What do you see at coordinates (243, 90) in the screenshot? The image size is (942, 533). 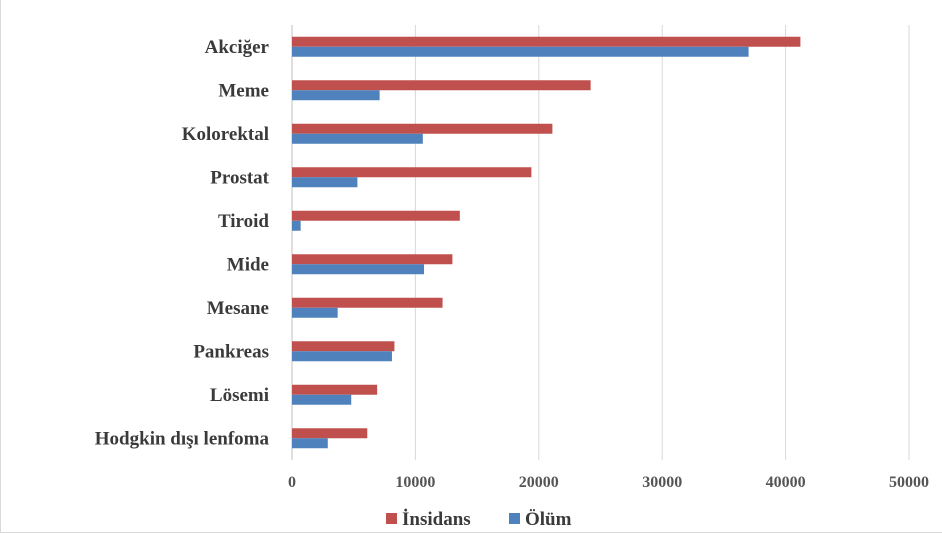 I see `category-label: Meme` at bounding box center [243, 90].